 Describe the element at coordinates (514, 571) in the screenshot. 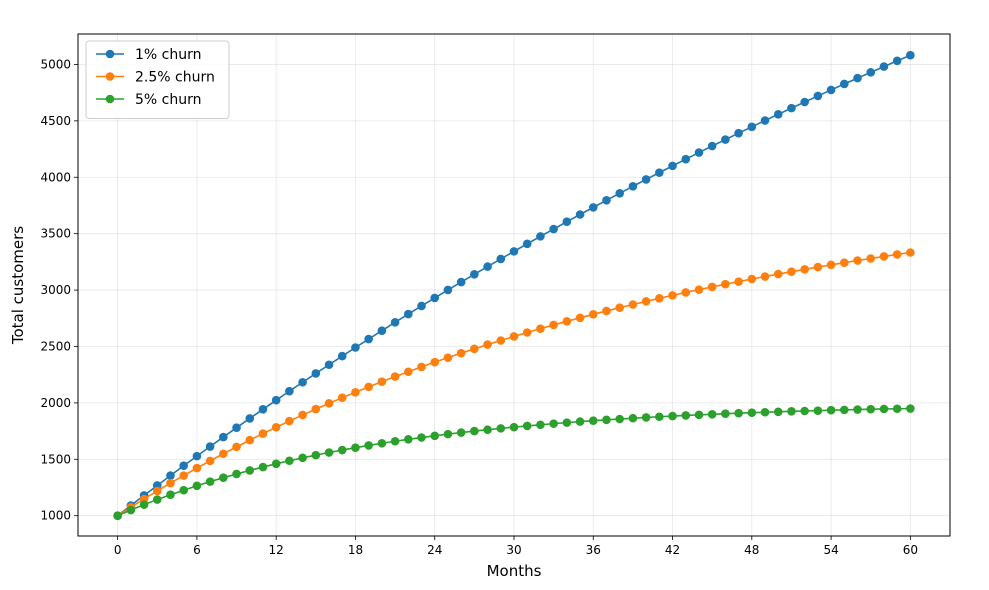

I see `x-axis-label: Months` at that location.